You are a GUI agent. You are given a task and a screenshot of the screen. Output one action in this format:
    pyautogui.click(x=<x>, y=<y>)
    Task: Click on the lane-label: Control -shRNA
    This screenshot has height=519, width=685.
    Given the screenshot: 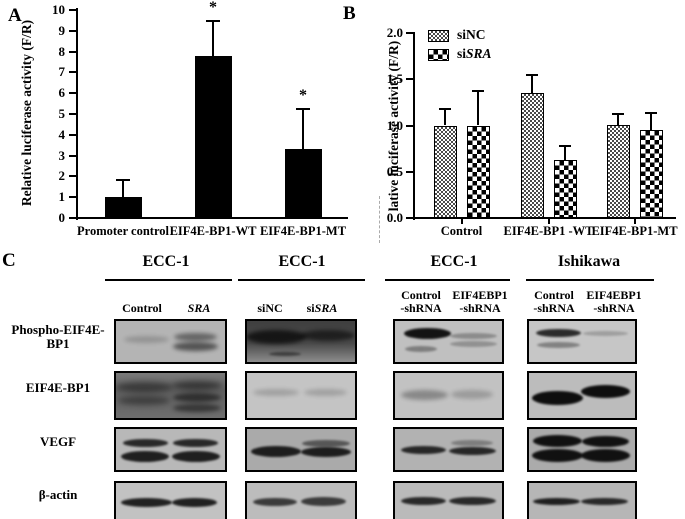 What is the action you would take?
    pyautogui.click(x=554, y=299)
    